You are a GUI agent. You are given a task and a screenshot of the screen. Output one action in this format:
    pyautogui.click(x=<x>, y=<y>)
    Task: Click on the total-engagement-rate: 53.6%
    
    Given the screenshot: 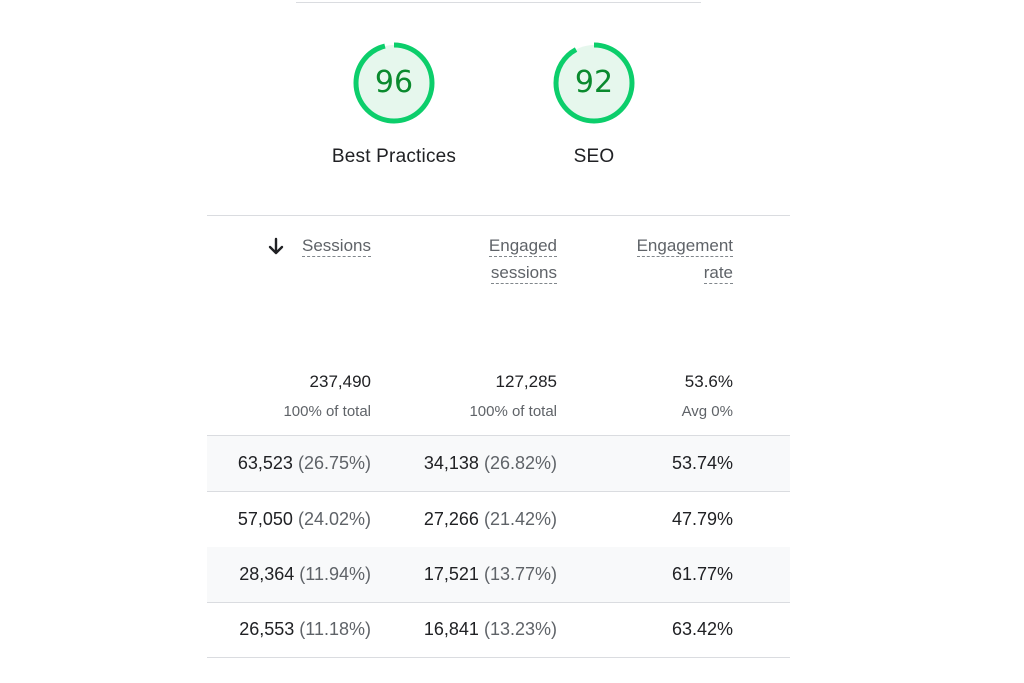 What is the action you would take?
    pyautogui.click(x=708, y=381)
    